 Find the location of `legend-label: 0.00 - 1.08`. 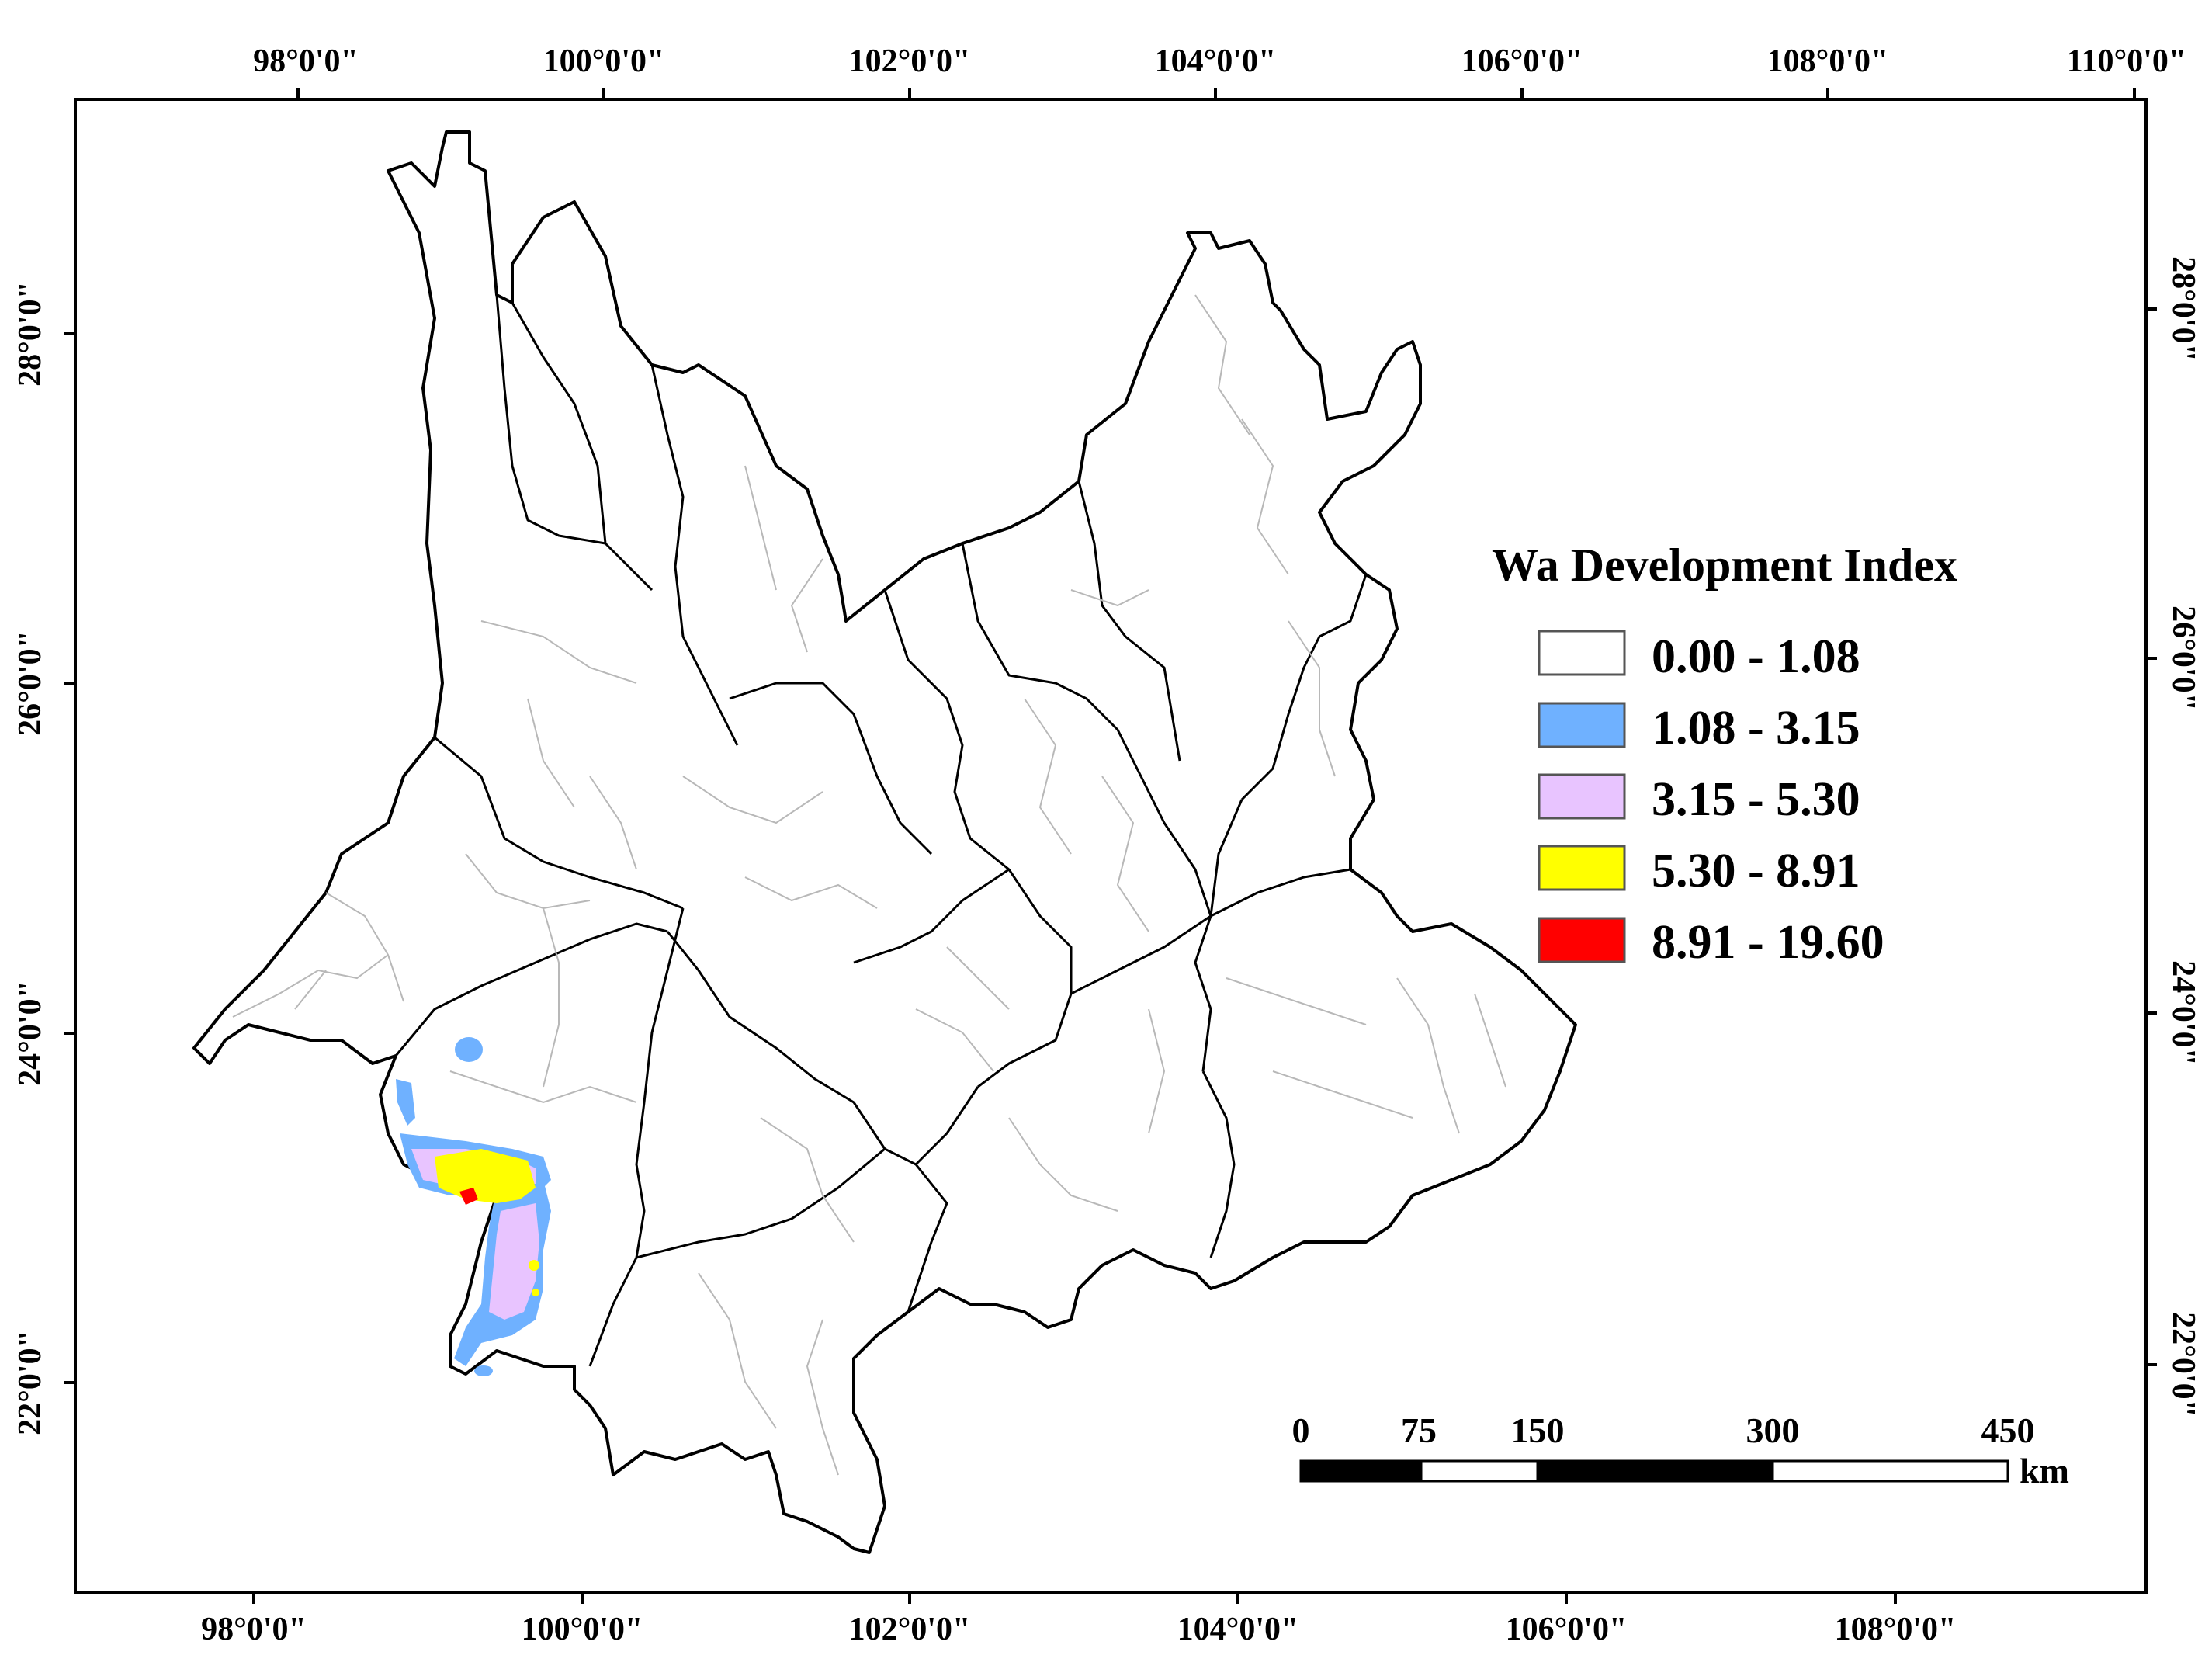

legend-label: 0.00 - 1.08 is located at coordinates (1756, 656).